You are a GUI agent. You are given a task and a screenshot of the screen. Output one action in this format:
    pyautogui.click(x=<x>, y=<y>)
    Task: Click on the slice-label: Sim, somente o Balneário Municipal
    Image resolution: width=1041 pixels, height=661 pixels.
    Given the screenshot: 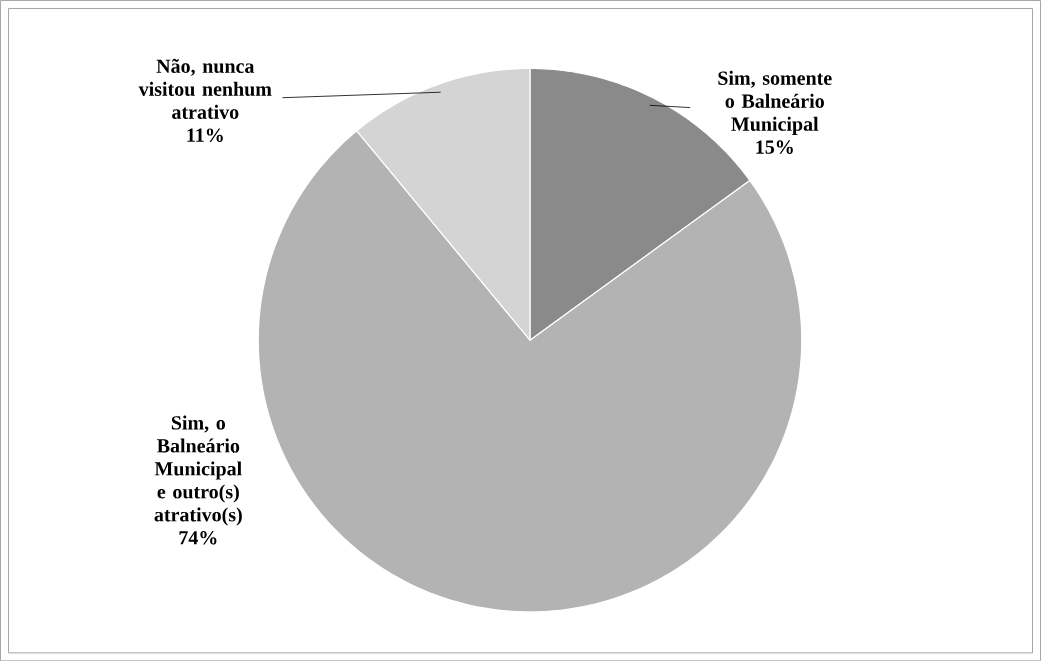 What is the action you would take?
    pyautogui.click(x=775, y=102)
    